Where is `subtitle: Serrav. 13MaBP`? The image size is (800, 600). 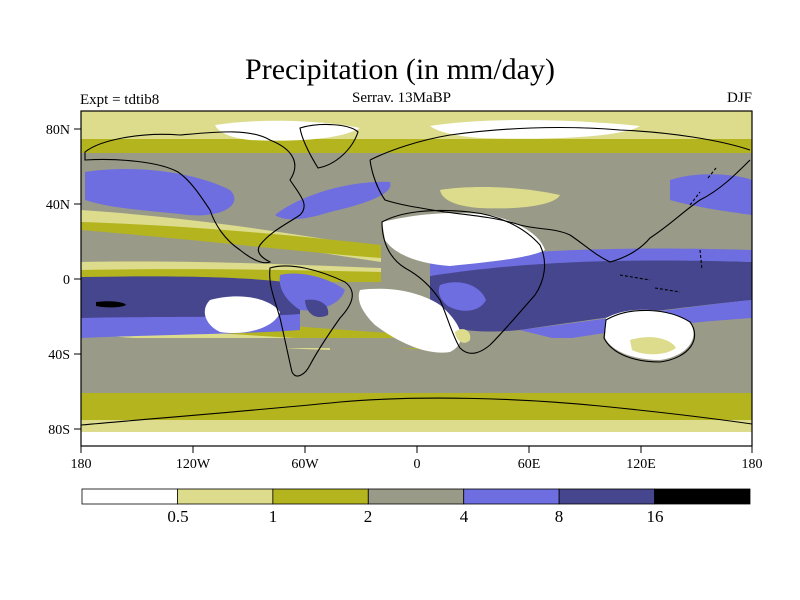
subtitle: Serrav. 13MaBP is located at coordinates (402, 98).